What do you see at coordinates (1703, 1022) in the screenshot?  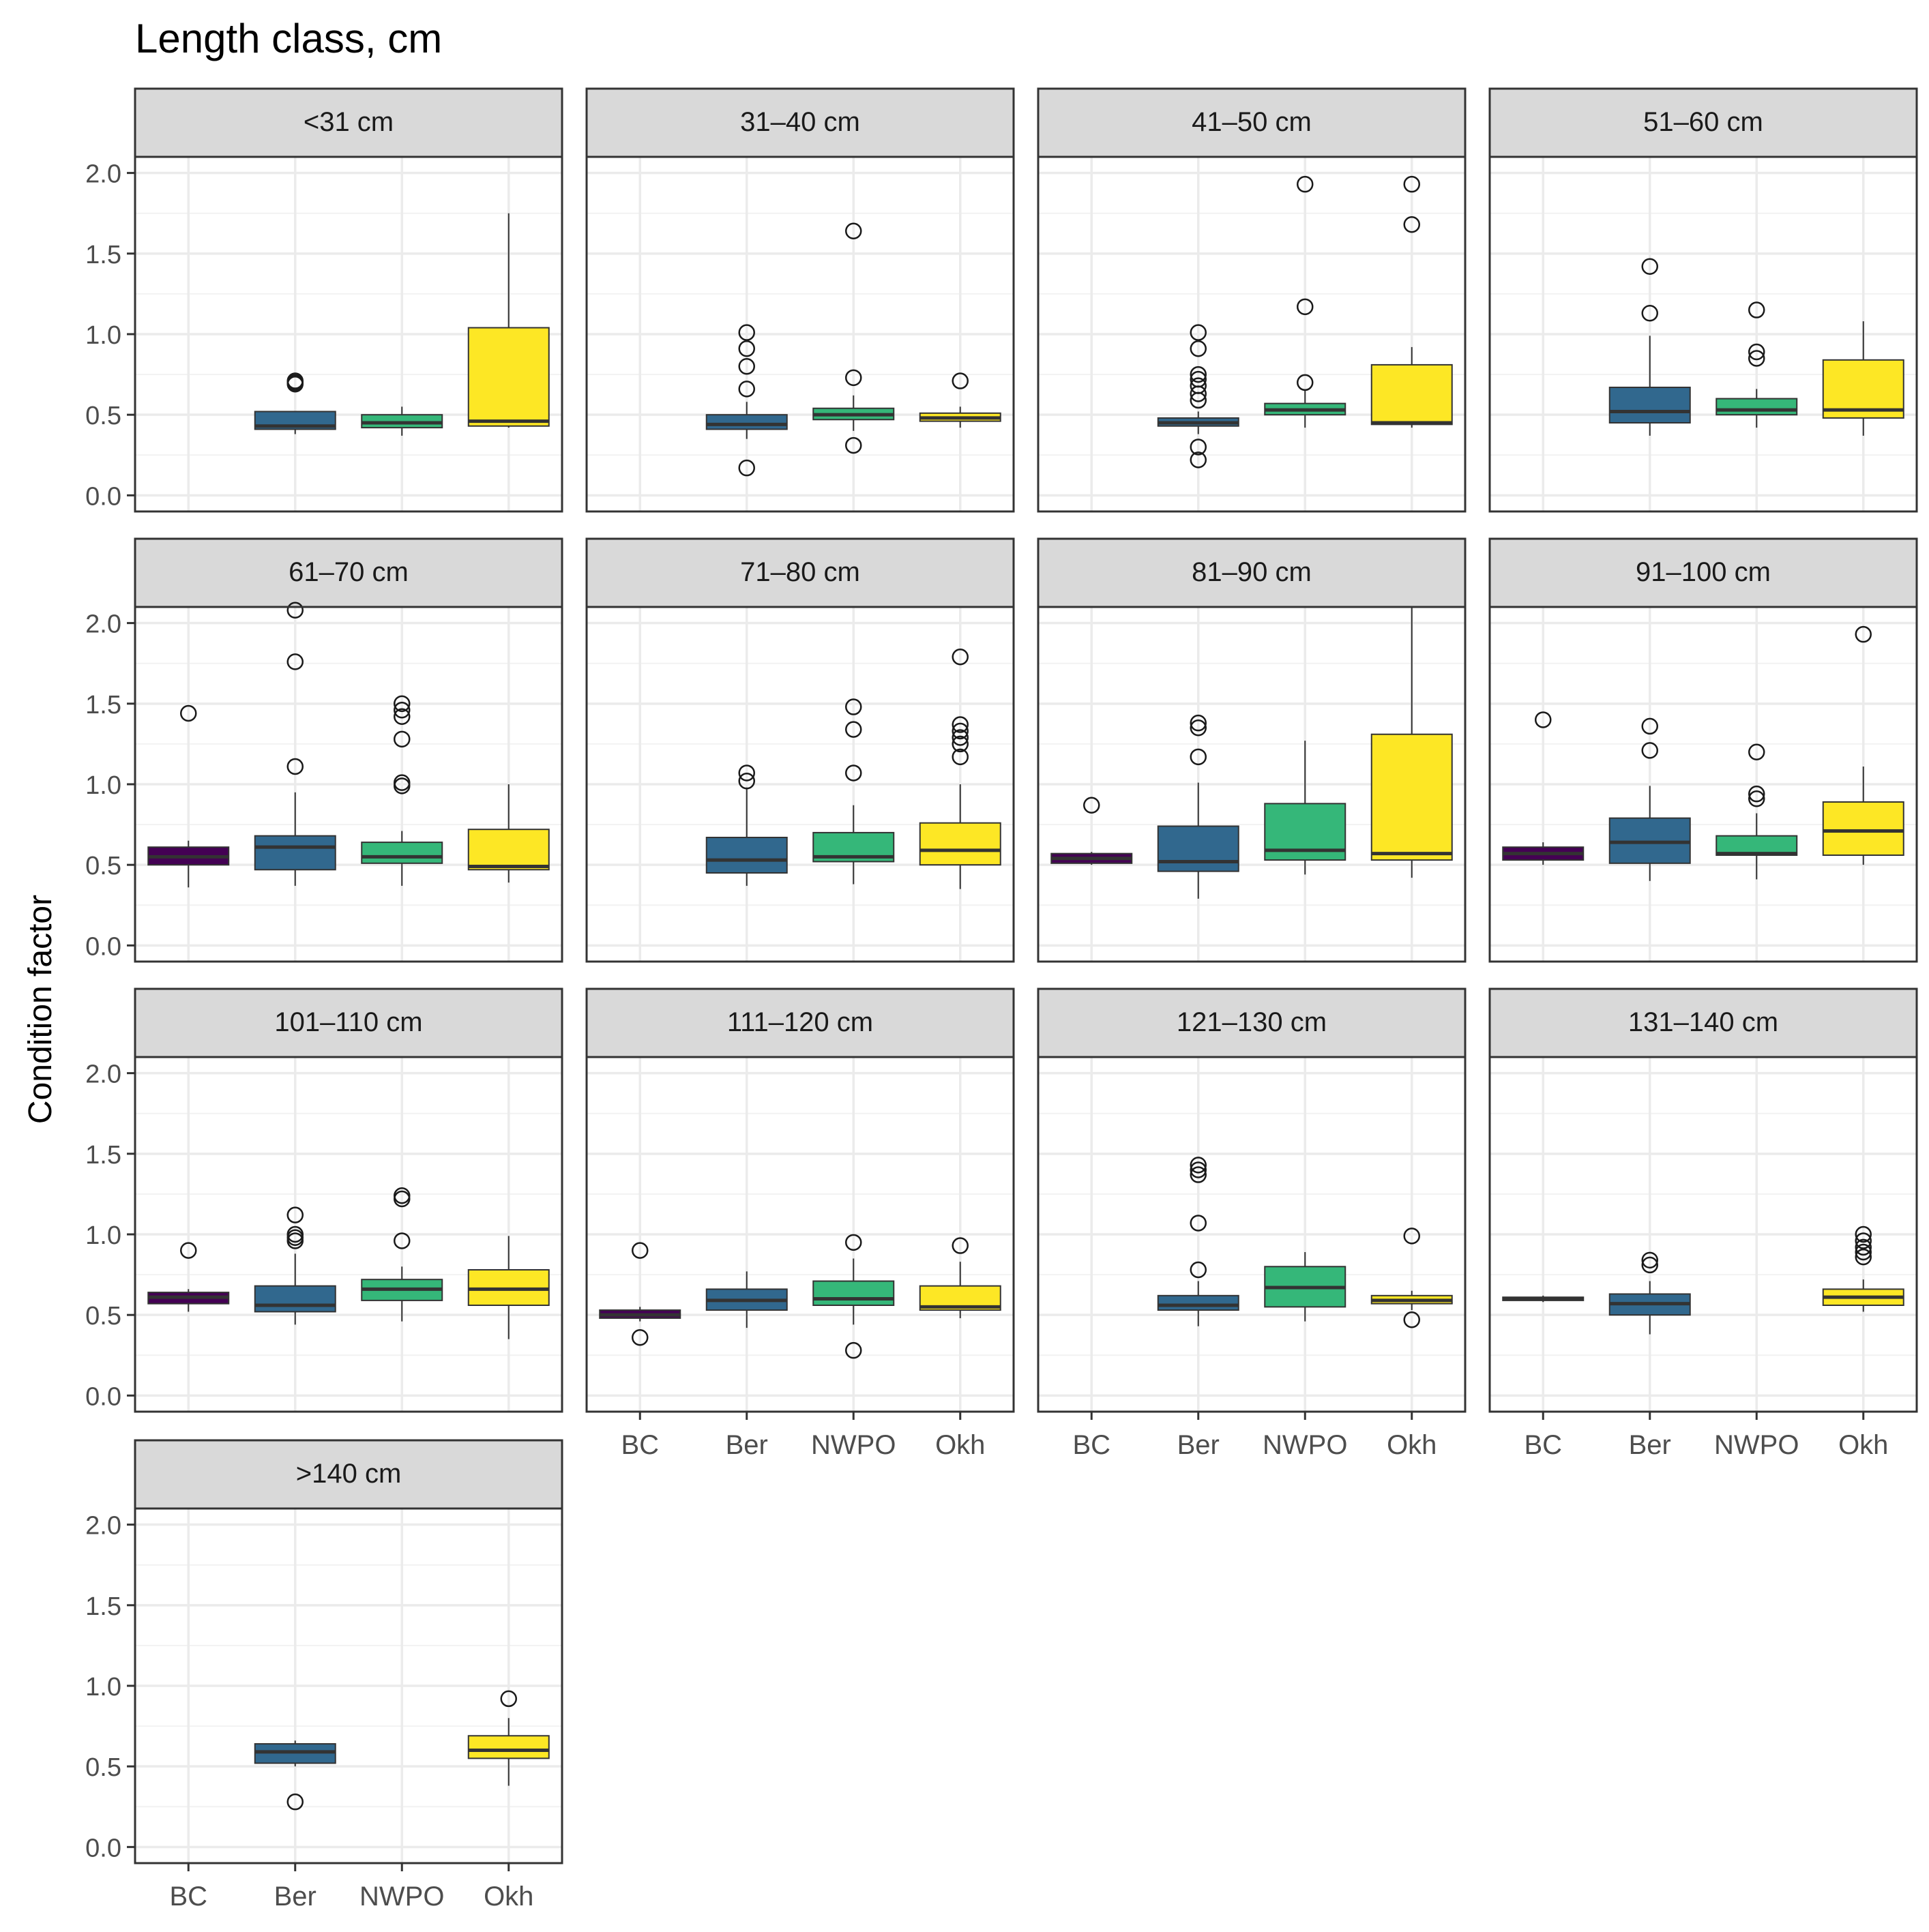 I see `facet-label: 131–140 cm` at bounding box center [1703, 1022].